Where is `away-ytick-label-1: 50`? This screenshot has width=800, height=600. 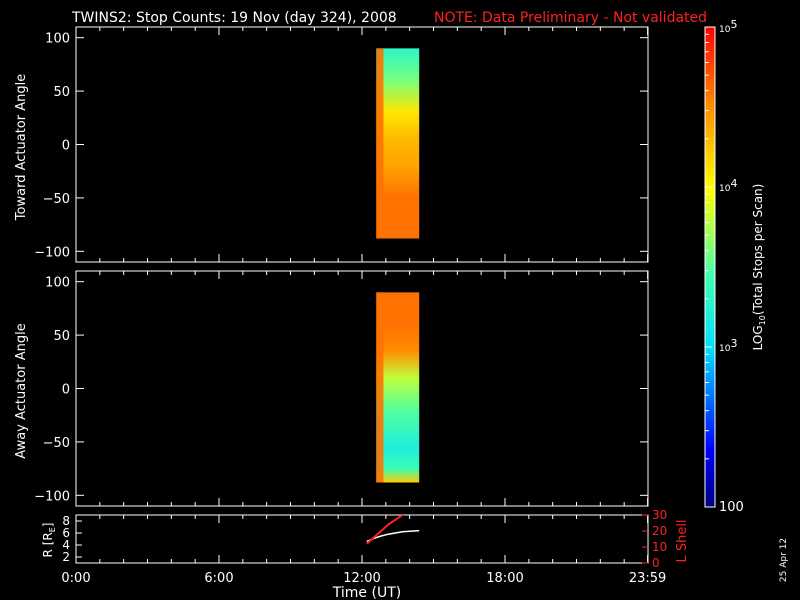 away-ytick-label-1: 50 is located at coordinates (61, 336).